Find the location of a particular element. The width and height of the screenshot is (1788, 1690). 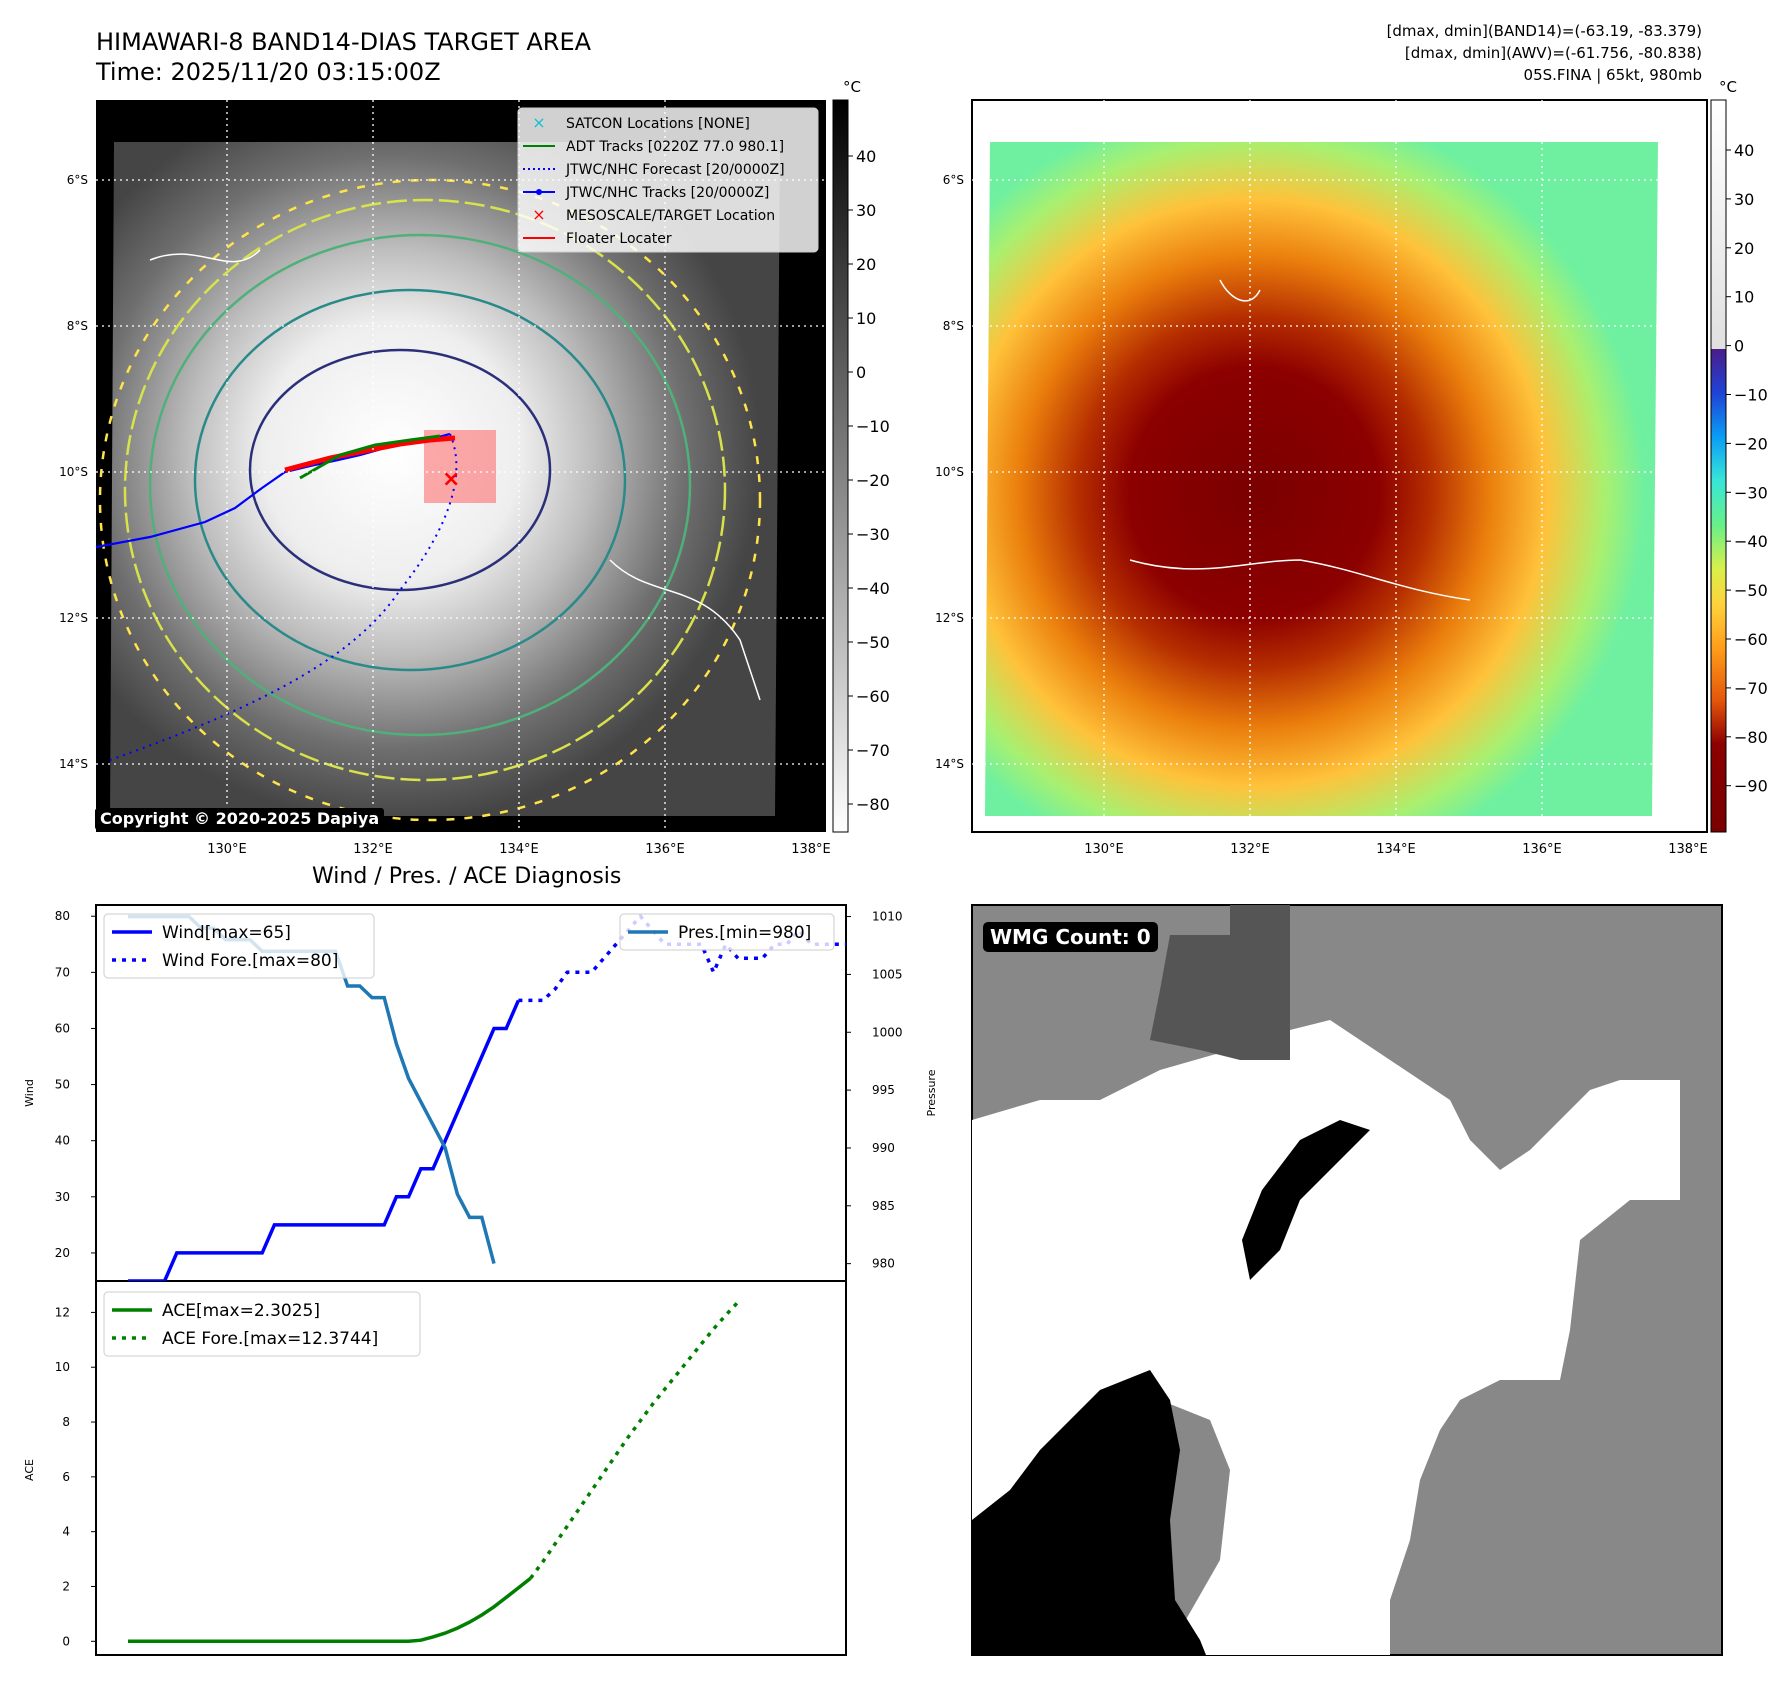

series-line-wind-fore- is located at coordinates (682, 958).